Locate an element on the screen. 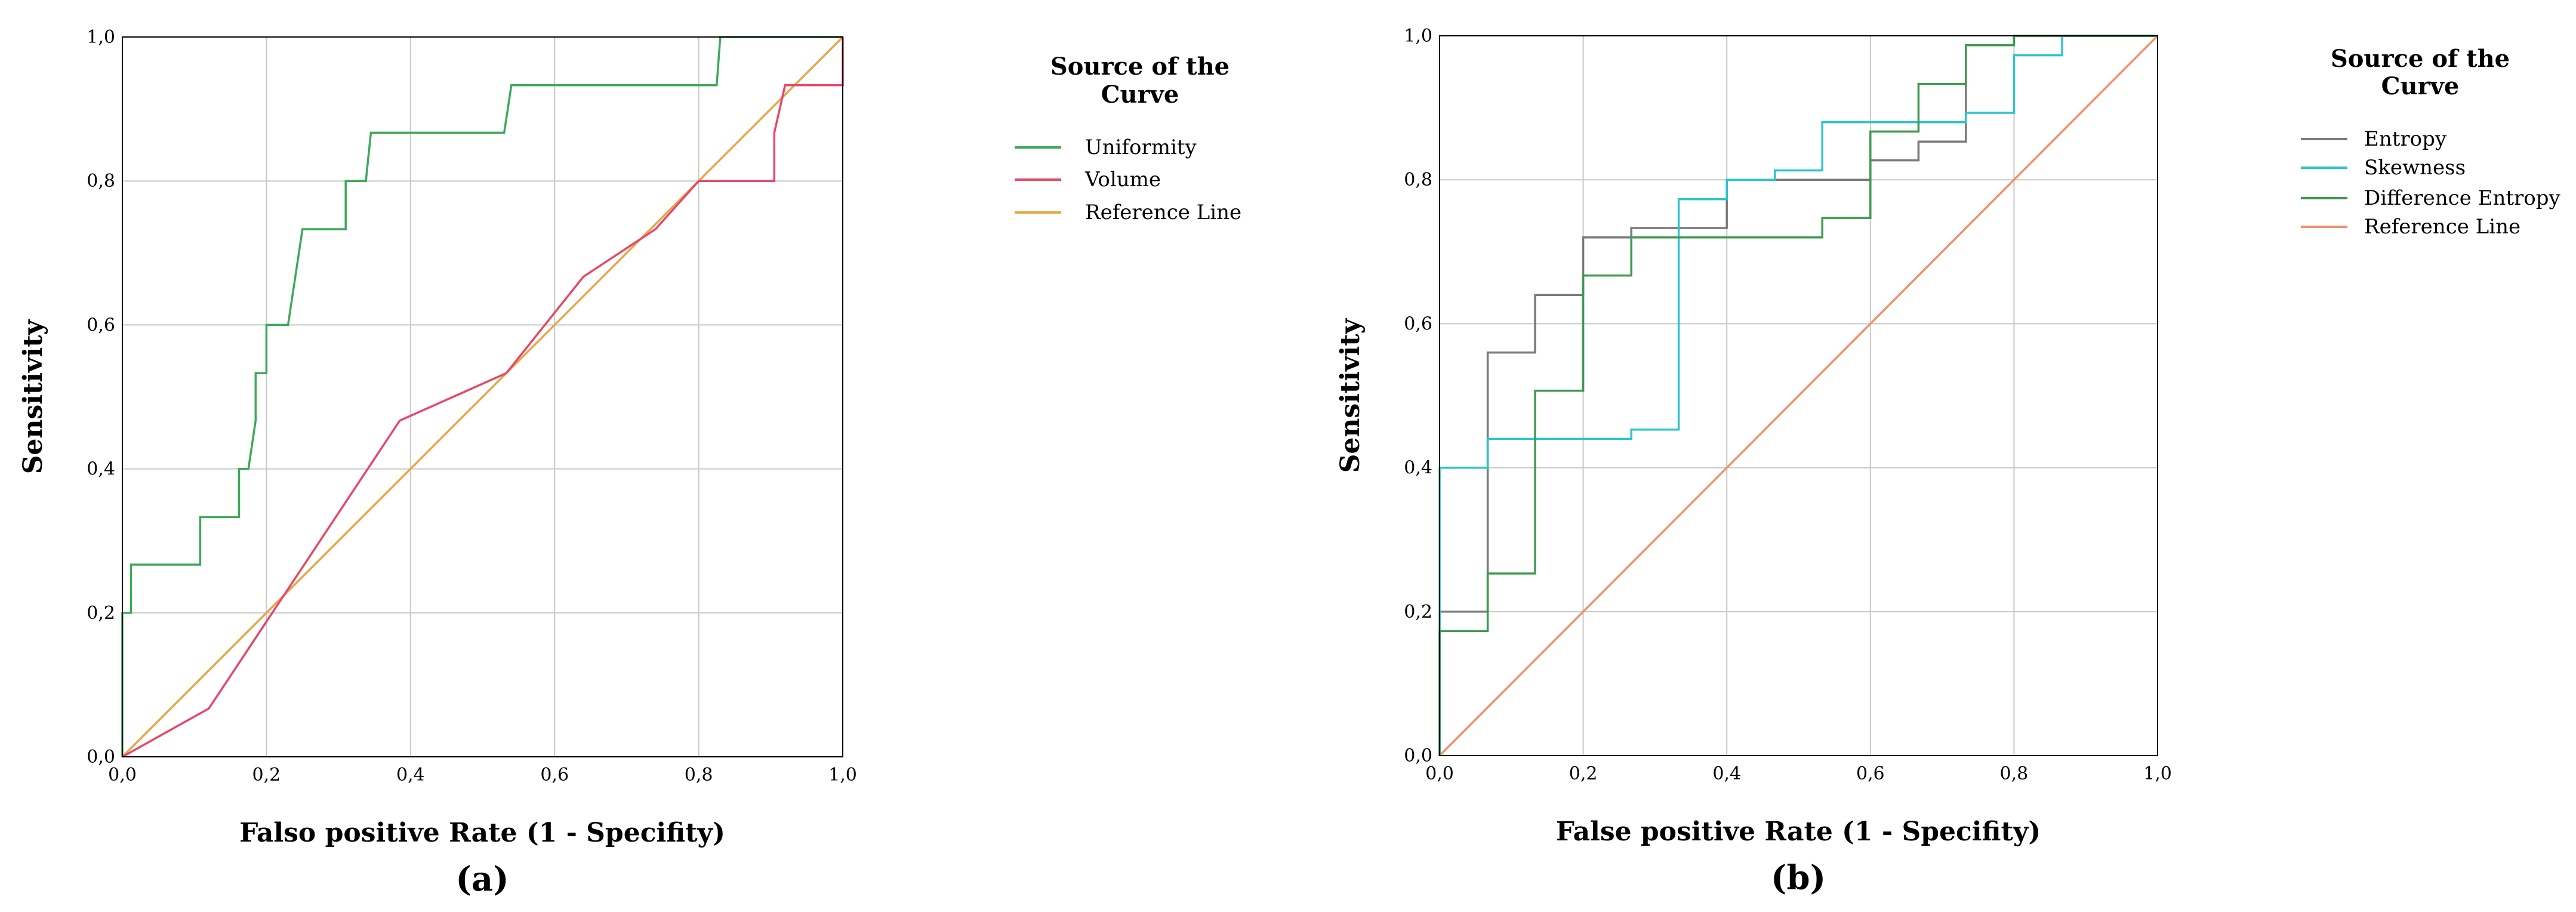 This screenshot has width=2576, height=912. legend-entry: Uniformity is located at coordinates (1106, 147).